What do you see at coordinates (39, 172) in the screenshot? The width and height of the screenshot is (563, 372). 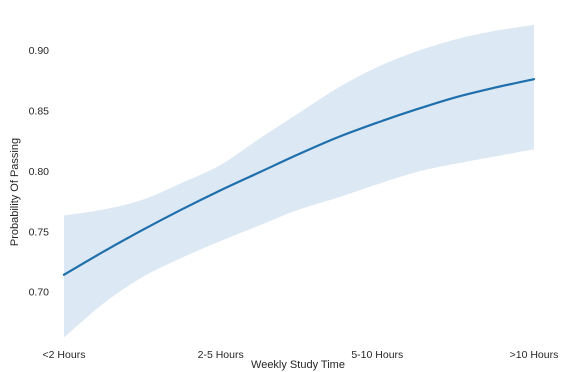 I see `y-tick-label: 0.80` at bounding box center [39, 172].